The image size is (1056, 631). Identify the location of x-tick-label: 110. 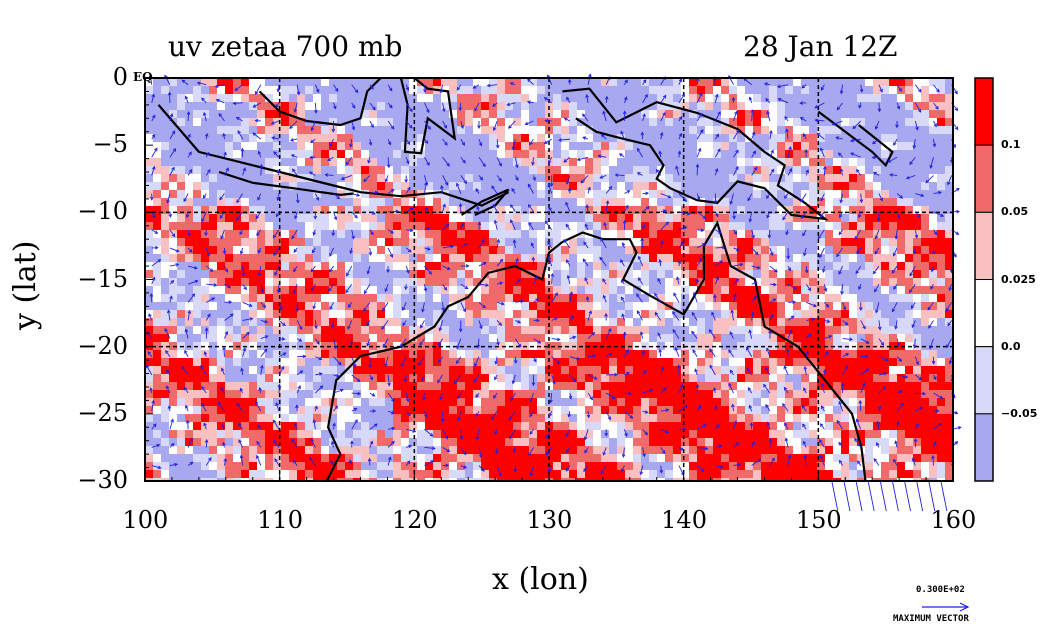
(280, 520).